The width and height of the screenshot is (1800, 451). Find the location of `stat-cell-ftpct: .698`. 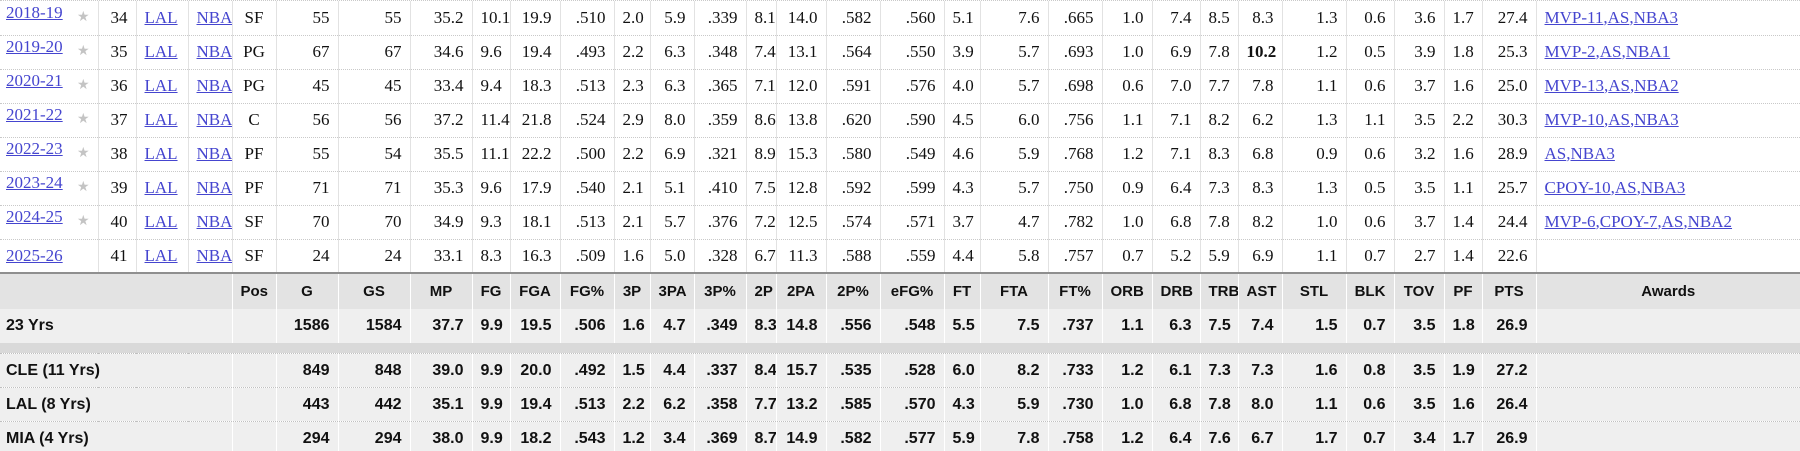

stat-cell-ftpct: .698 is located at coordinates (1075, 86).